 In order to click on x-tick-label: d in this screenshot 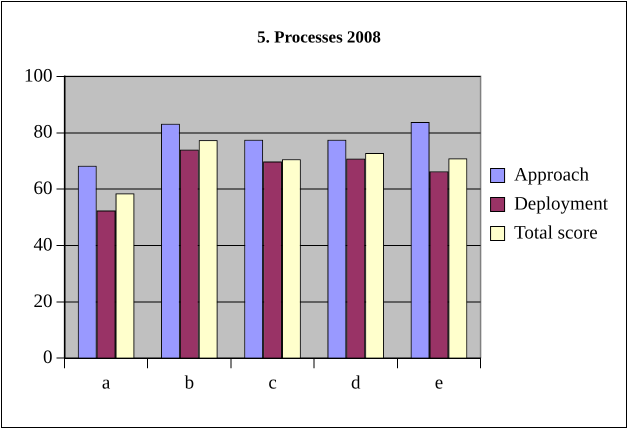, I will do `click(356, 383)`.